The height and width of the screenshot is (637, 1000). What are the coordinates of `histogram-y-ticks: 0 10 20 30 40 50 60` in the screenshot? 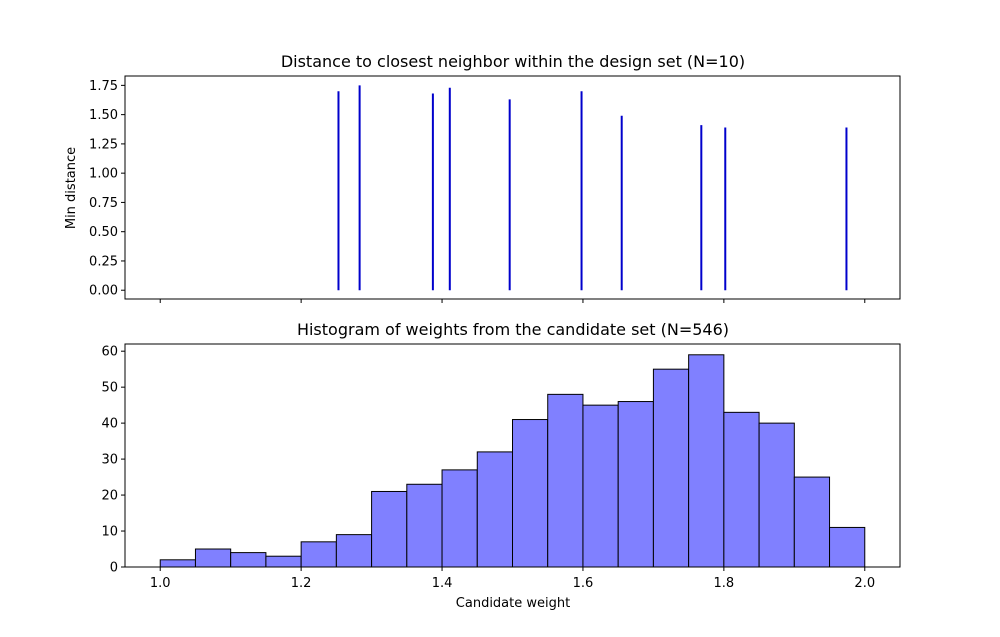 It's located at (113, 460).